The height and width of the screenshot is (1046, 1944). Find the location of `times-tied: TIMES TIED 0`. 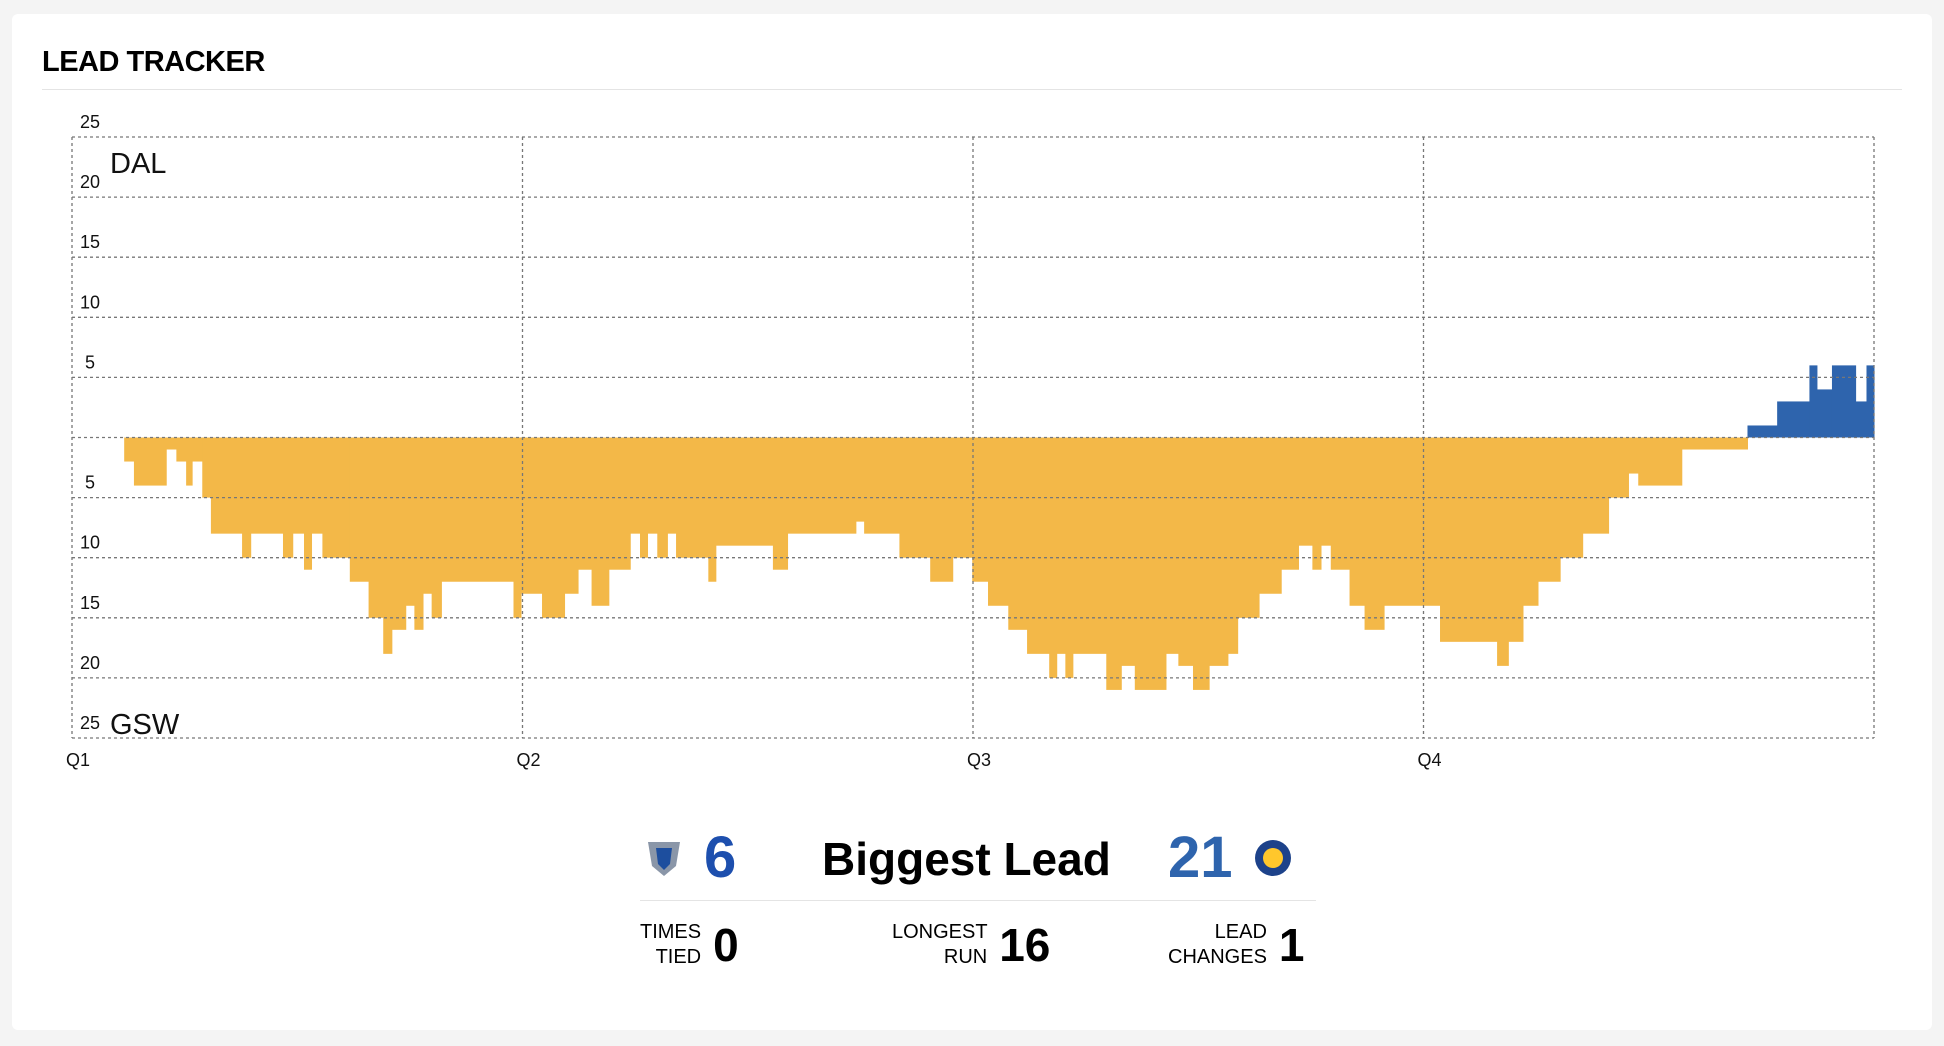

times-tied: TIMES TIED 0 is located at coordinates (689, 945).